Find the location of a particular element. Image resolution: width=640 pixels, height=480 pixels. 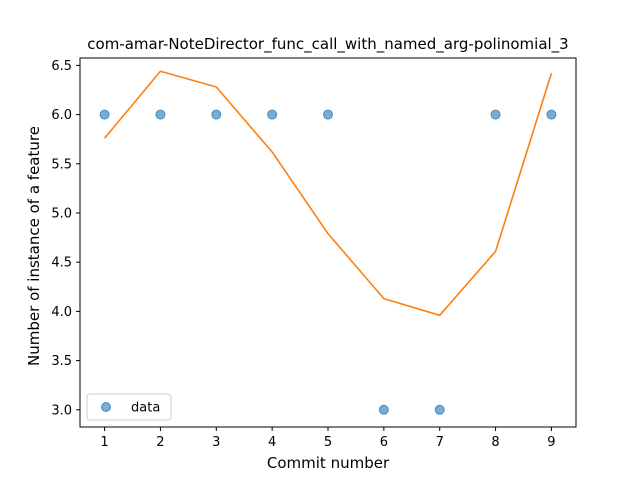

legend-label: data is located at coordinates (145, 408).